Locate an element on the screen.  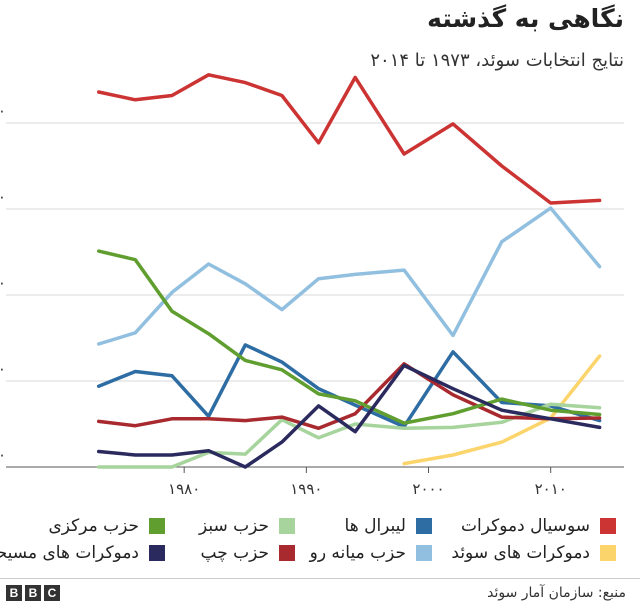
x-tick-label: ۱۹۸۰ is located at coordinates (184, 489).